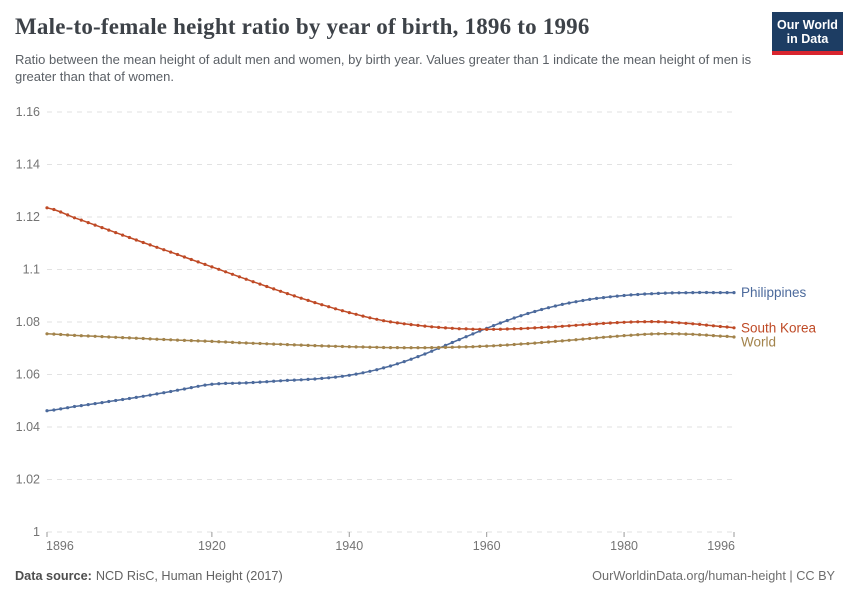  Describe the element at coordinates (758, 341) in the screenshot. I see `series-label-world: World` at that location.